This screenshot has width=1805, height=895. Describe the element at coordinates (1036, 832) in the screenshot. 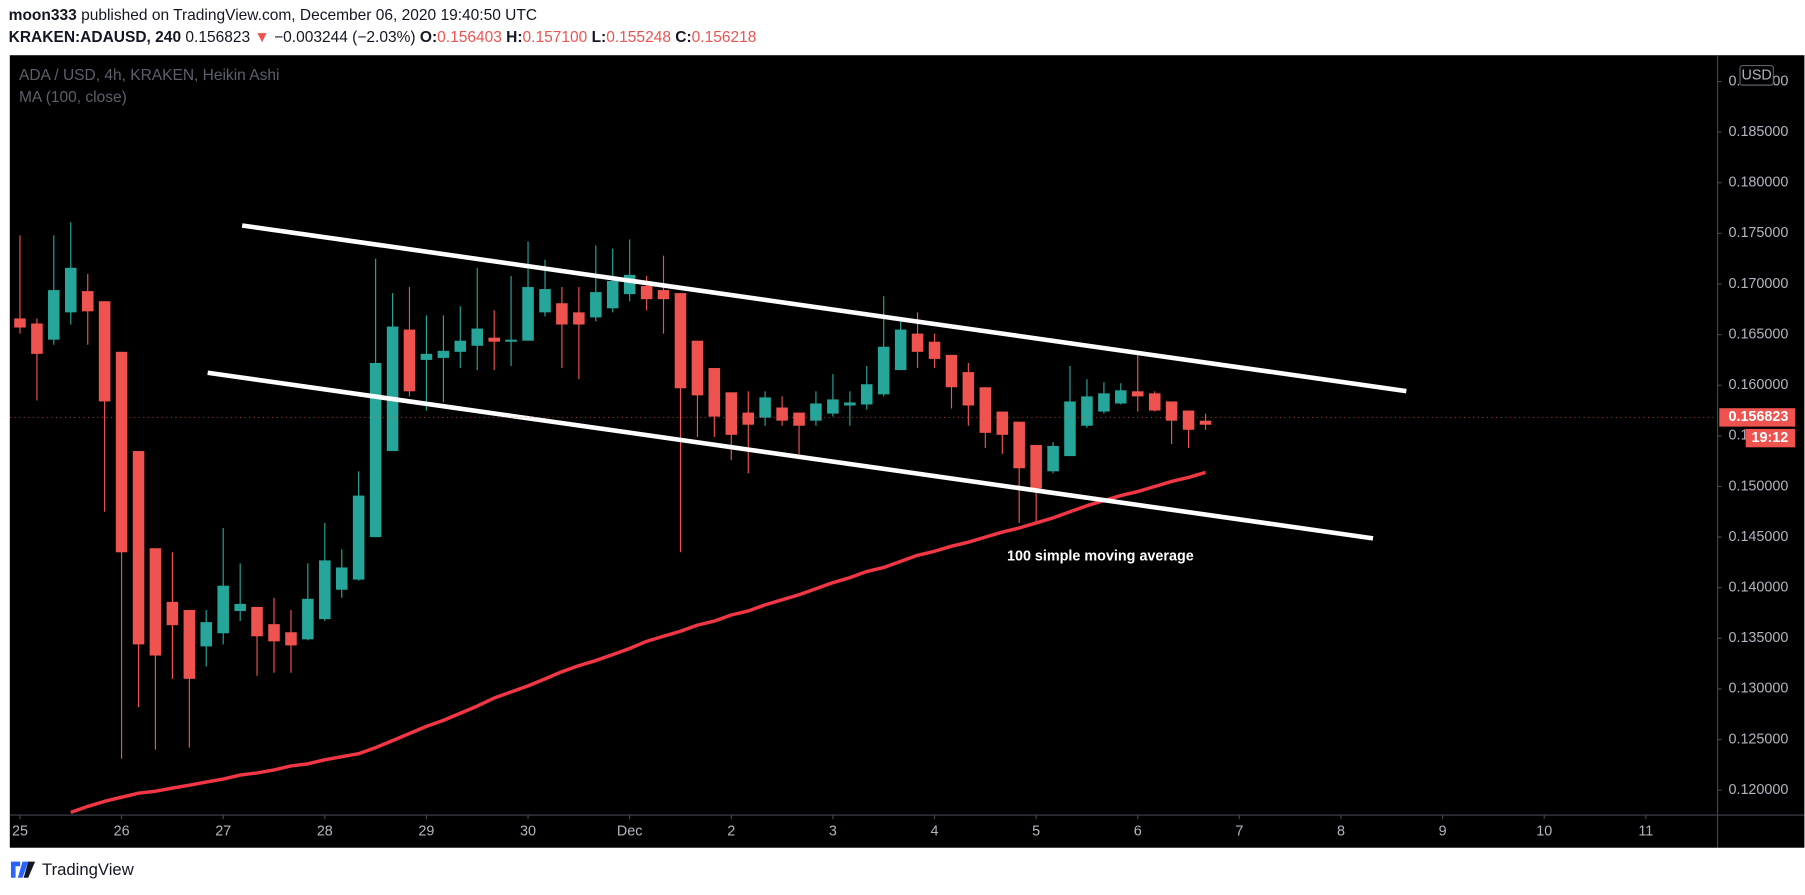

I see `x-tick-label: 5` at that location.